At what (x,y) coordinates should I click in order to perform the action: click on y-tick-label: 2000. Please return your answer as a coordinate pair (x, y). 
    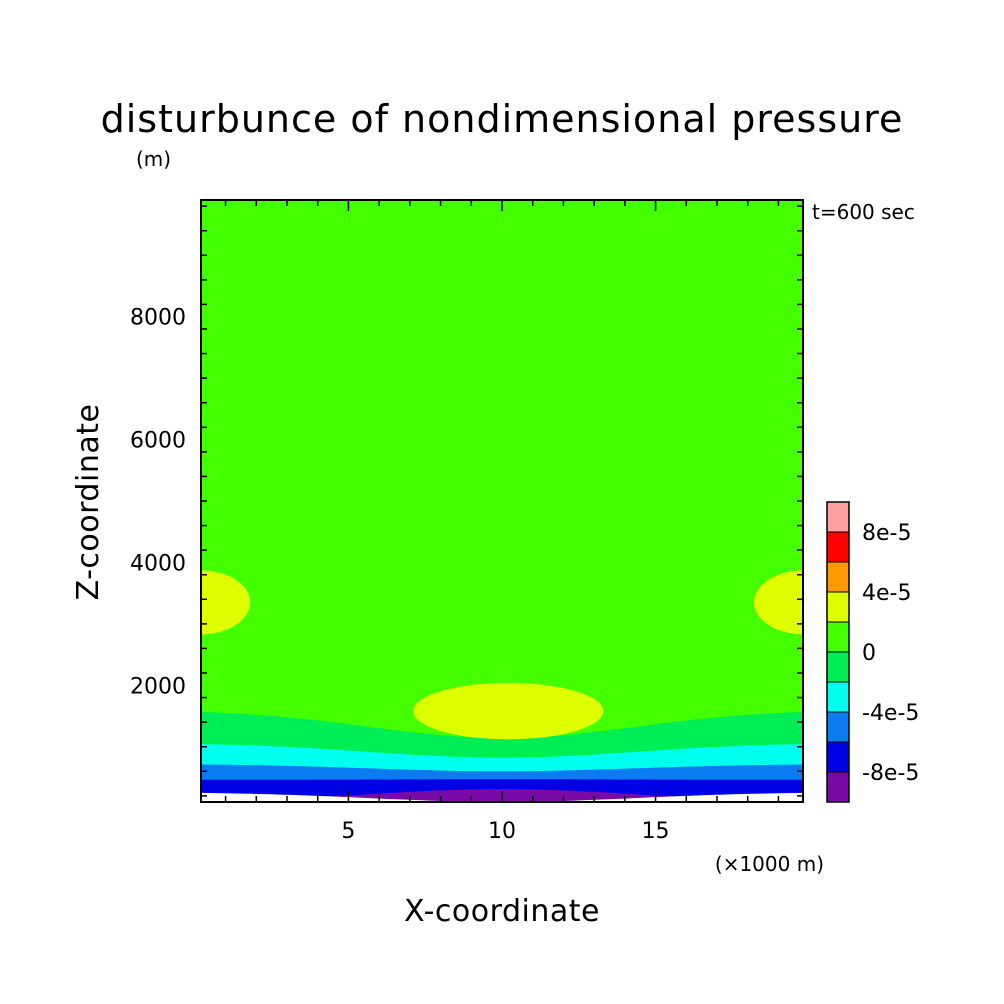
    Looking at the image, I should click on (158, 686).